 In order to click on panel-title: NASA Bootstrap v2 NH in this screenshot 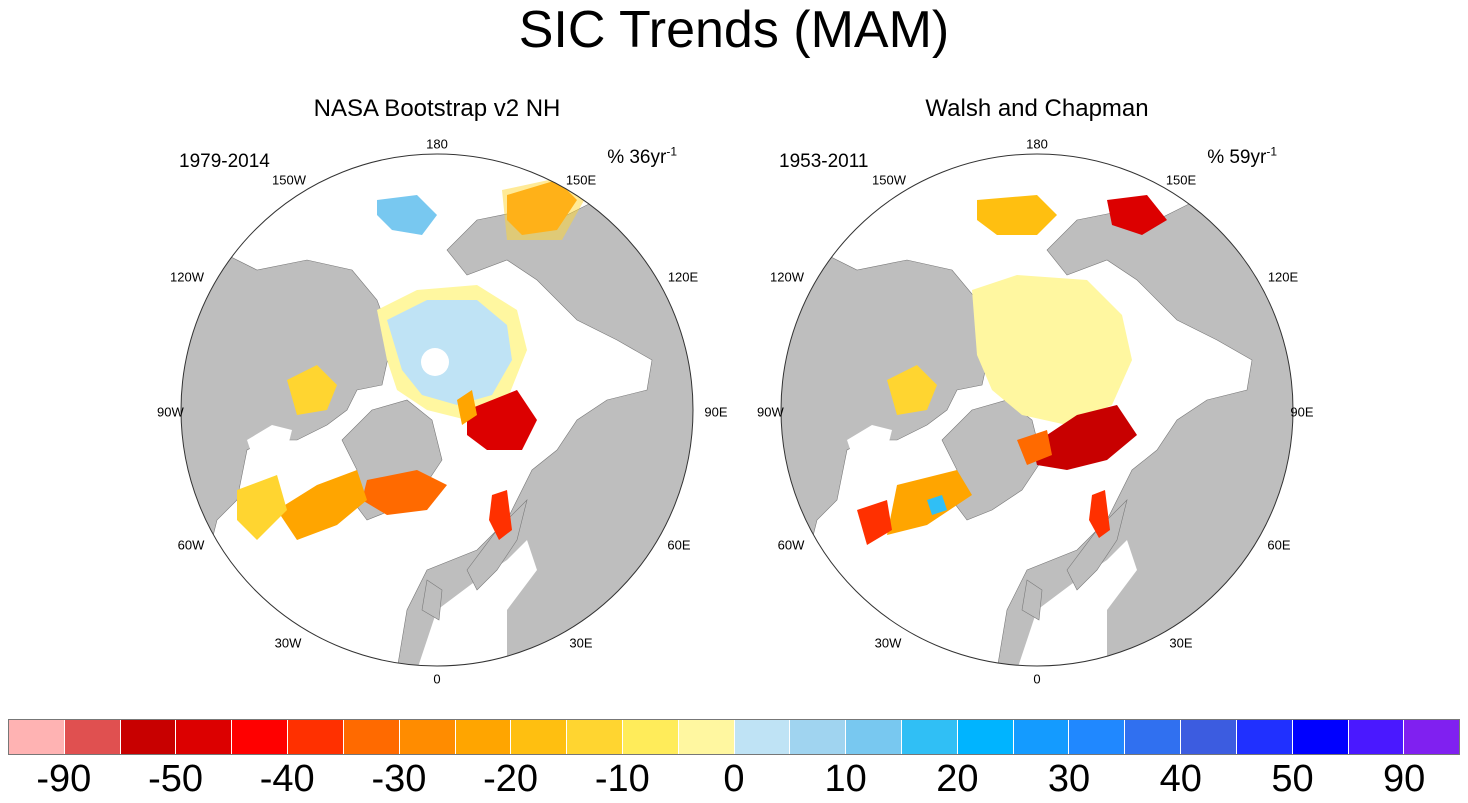, I will do `click(437, 108)`.